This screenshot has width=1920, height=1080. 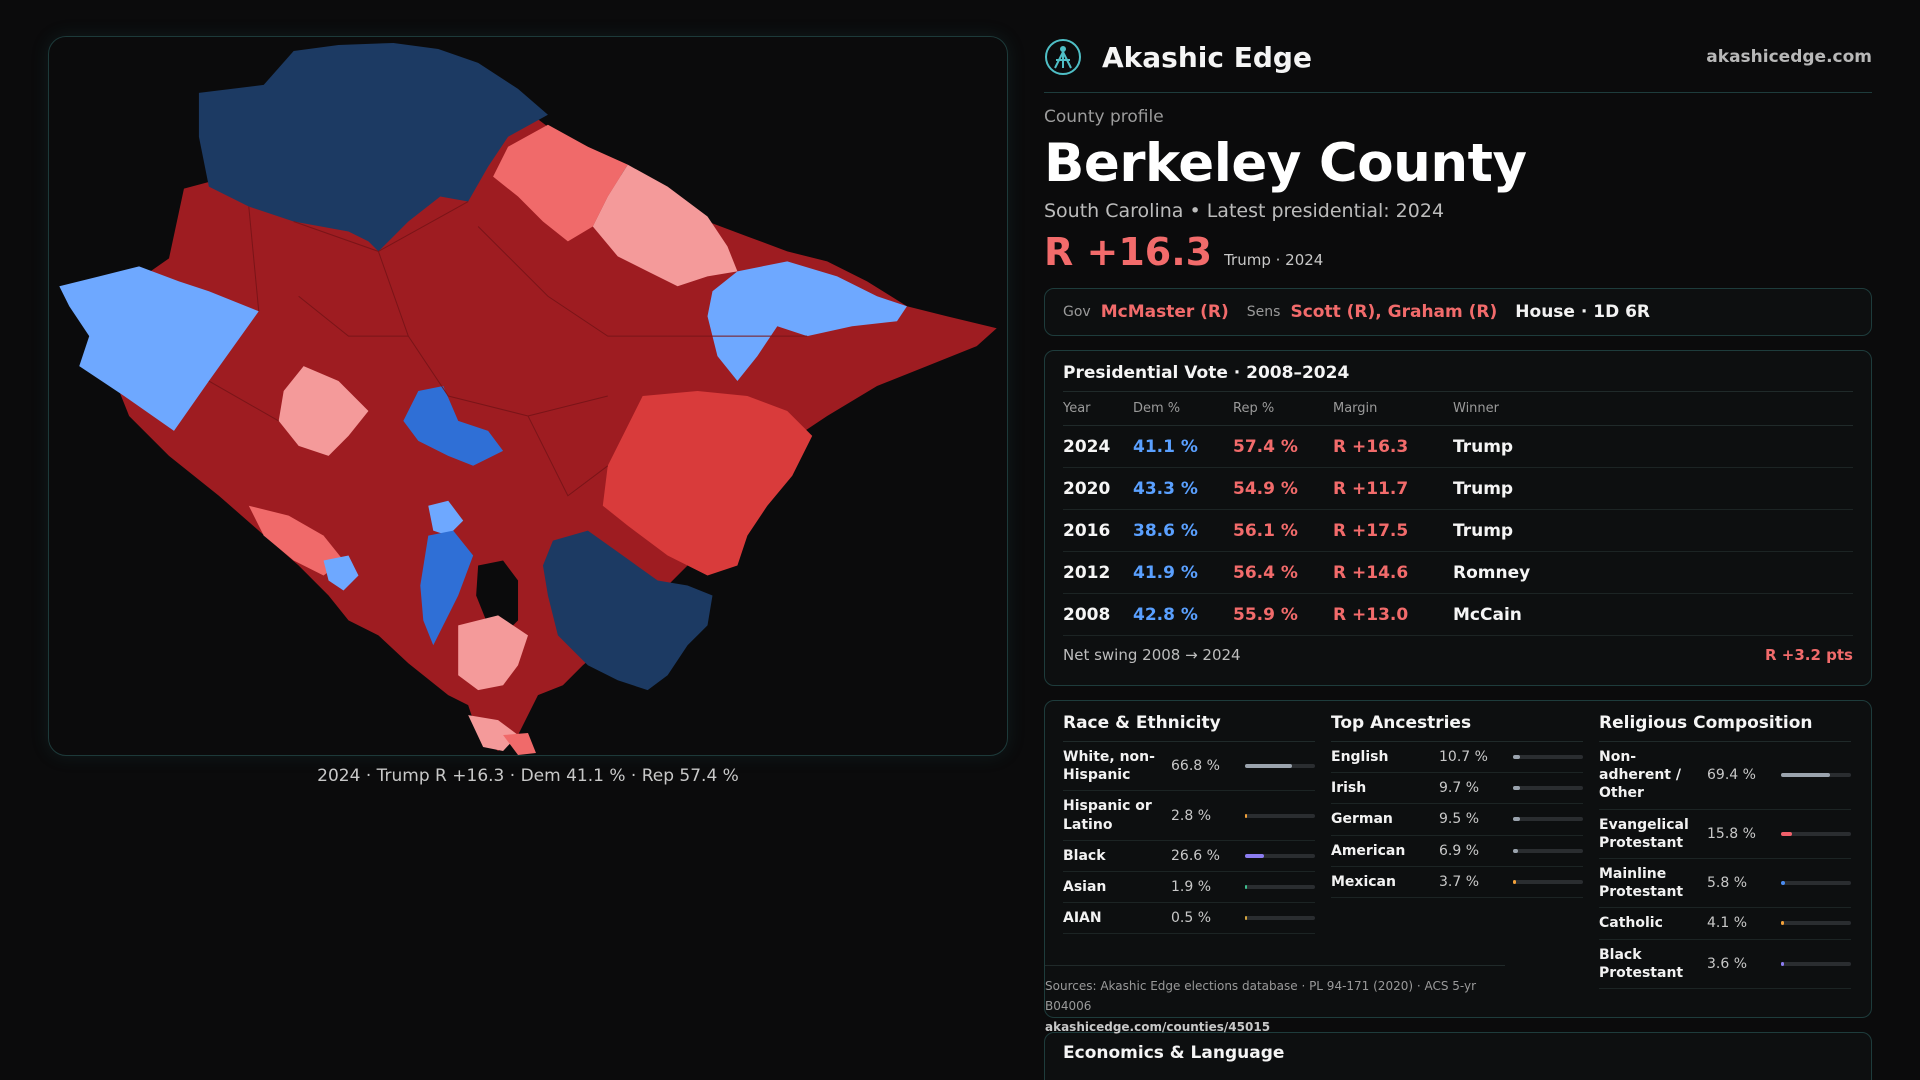 What do you see at coordinates (373, 147) in the screenshot?
I see `map-region-north-dem` at bounding box center [373, 147].